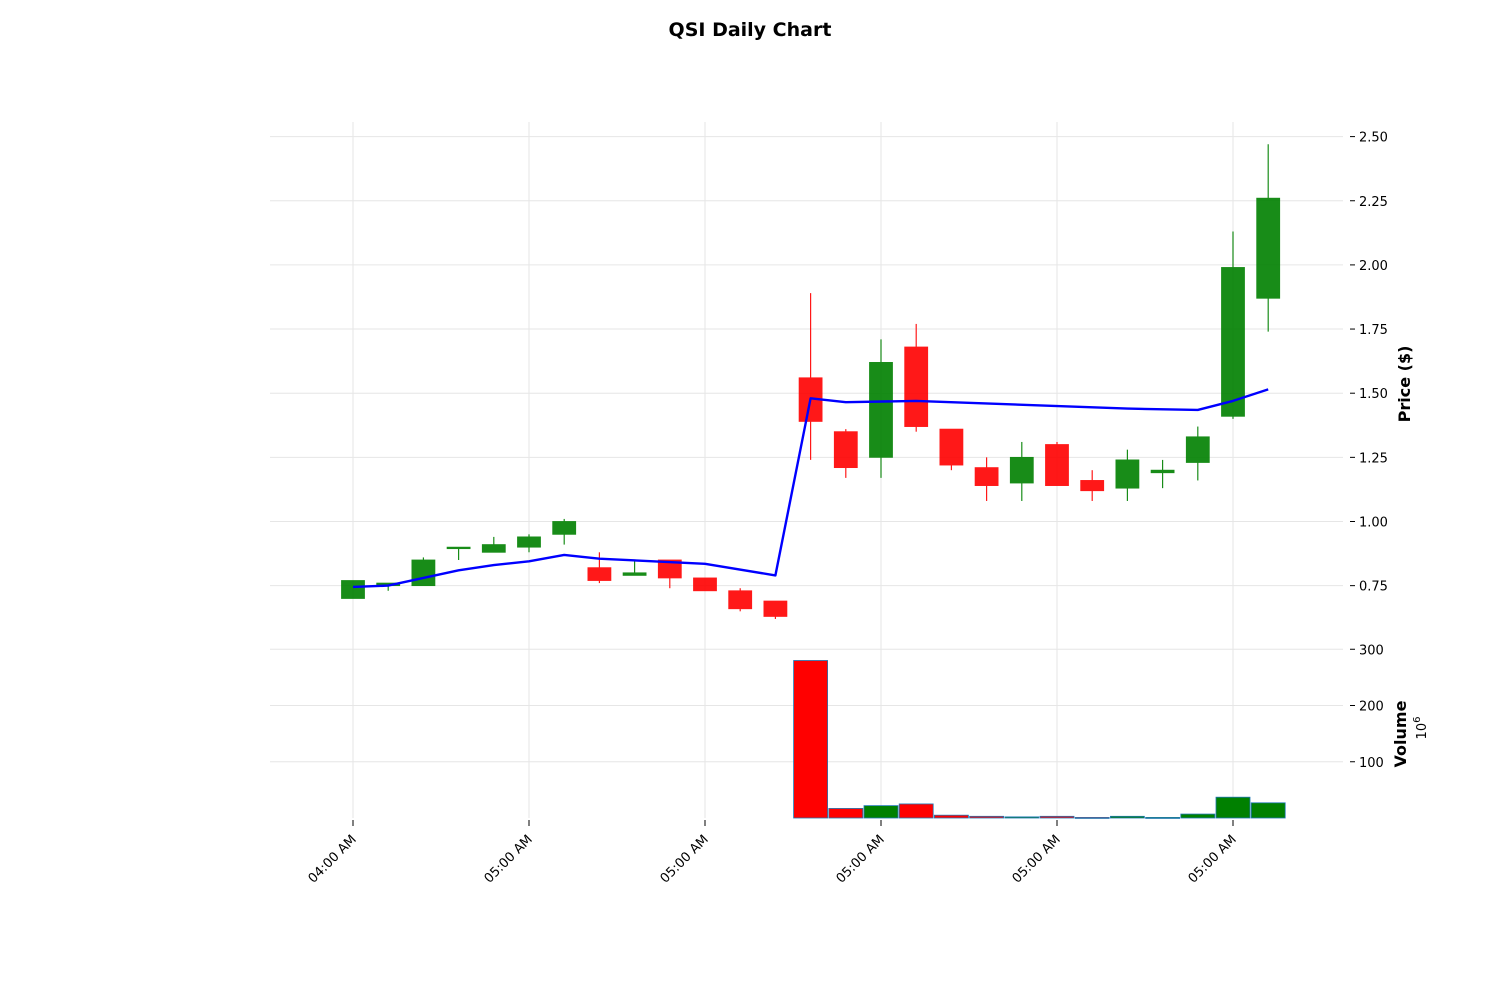 The width and height of the screenshot is (1500, 1000). What do you see at coordinates (1373, 330) in the screenshot?
I see `price-tick-label: 1.75` at bounding box center [1373, 330].